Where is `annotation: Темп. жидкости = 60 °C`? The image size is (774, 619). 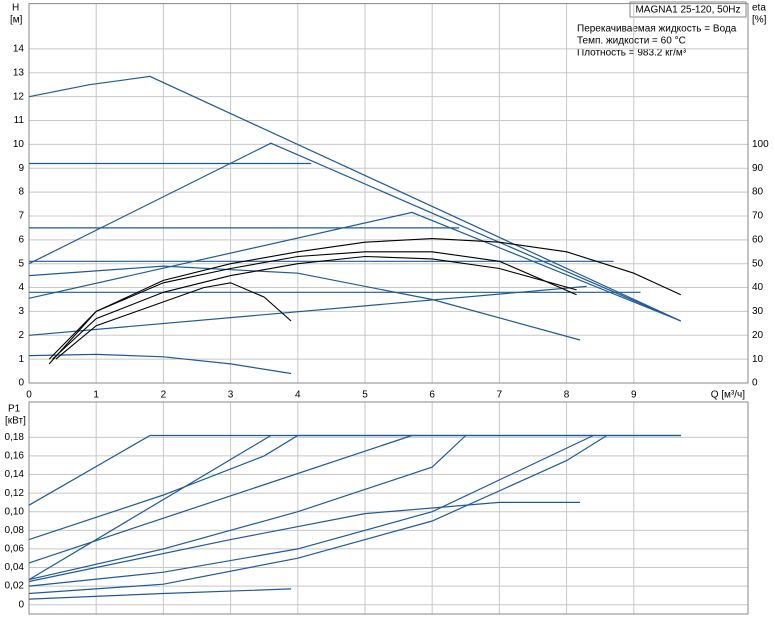 annotation: Темп. жидкости = 60 °C is located at coordinates (631, 41).